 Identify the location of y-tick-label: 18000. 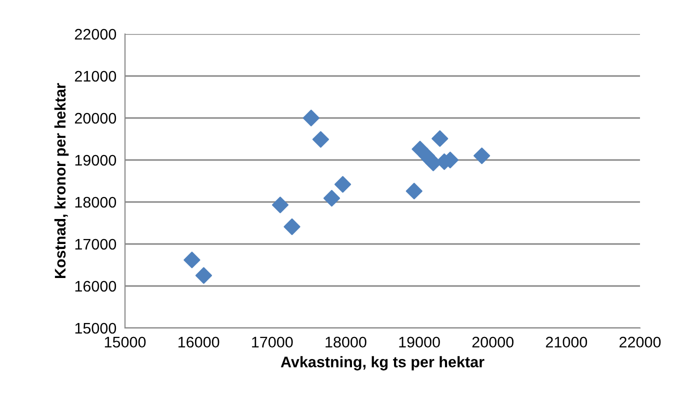
(95, 202).